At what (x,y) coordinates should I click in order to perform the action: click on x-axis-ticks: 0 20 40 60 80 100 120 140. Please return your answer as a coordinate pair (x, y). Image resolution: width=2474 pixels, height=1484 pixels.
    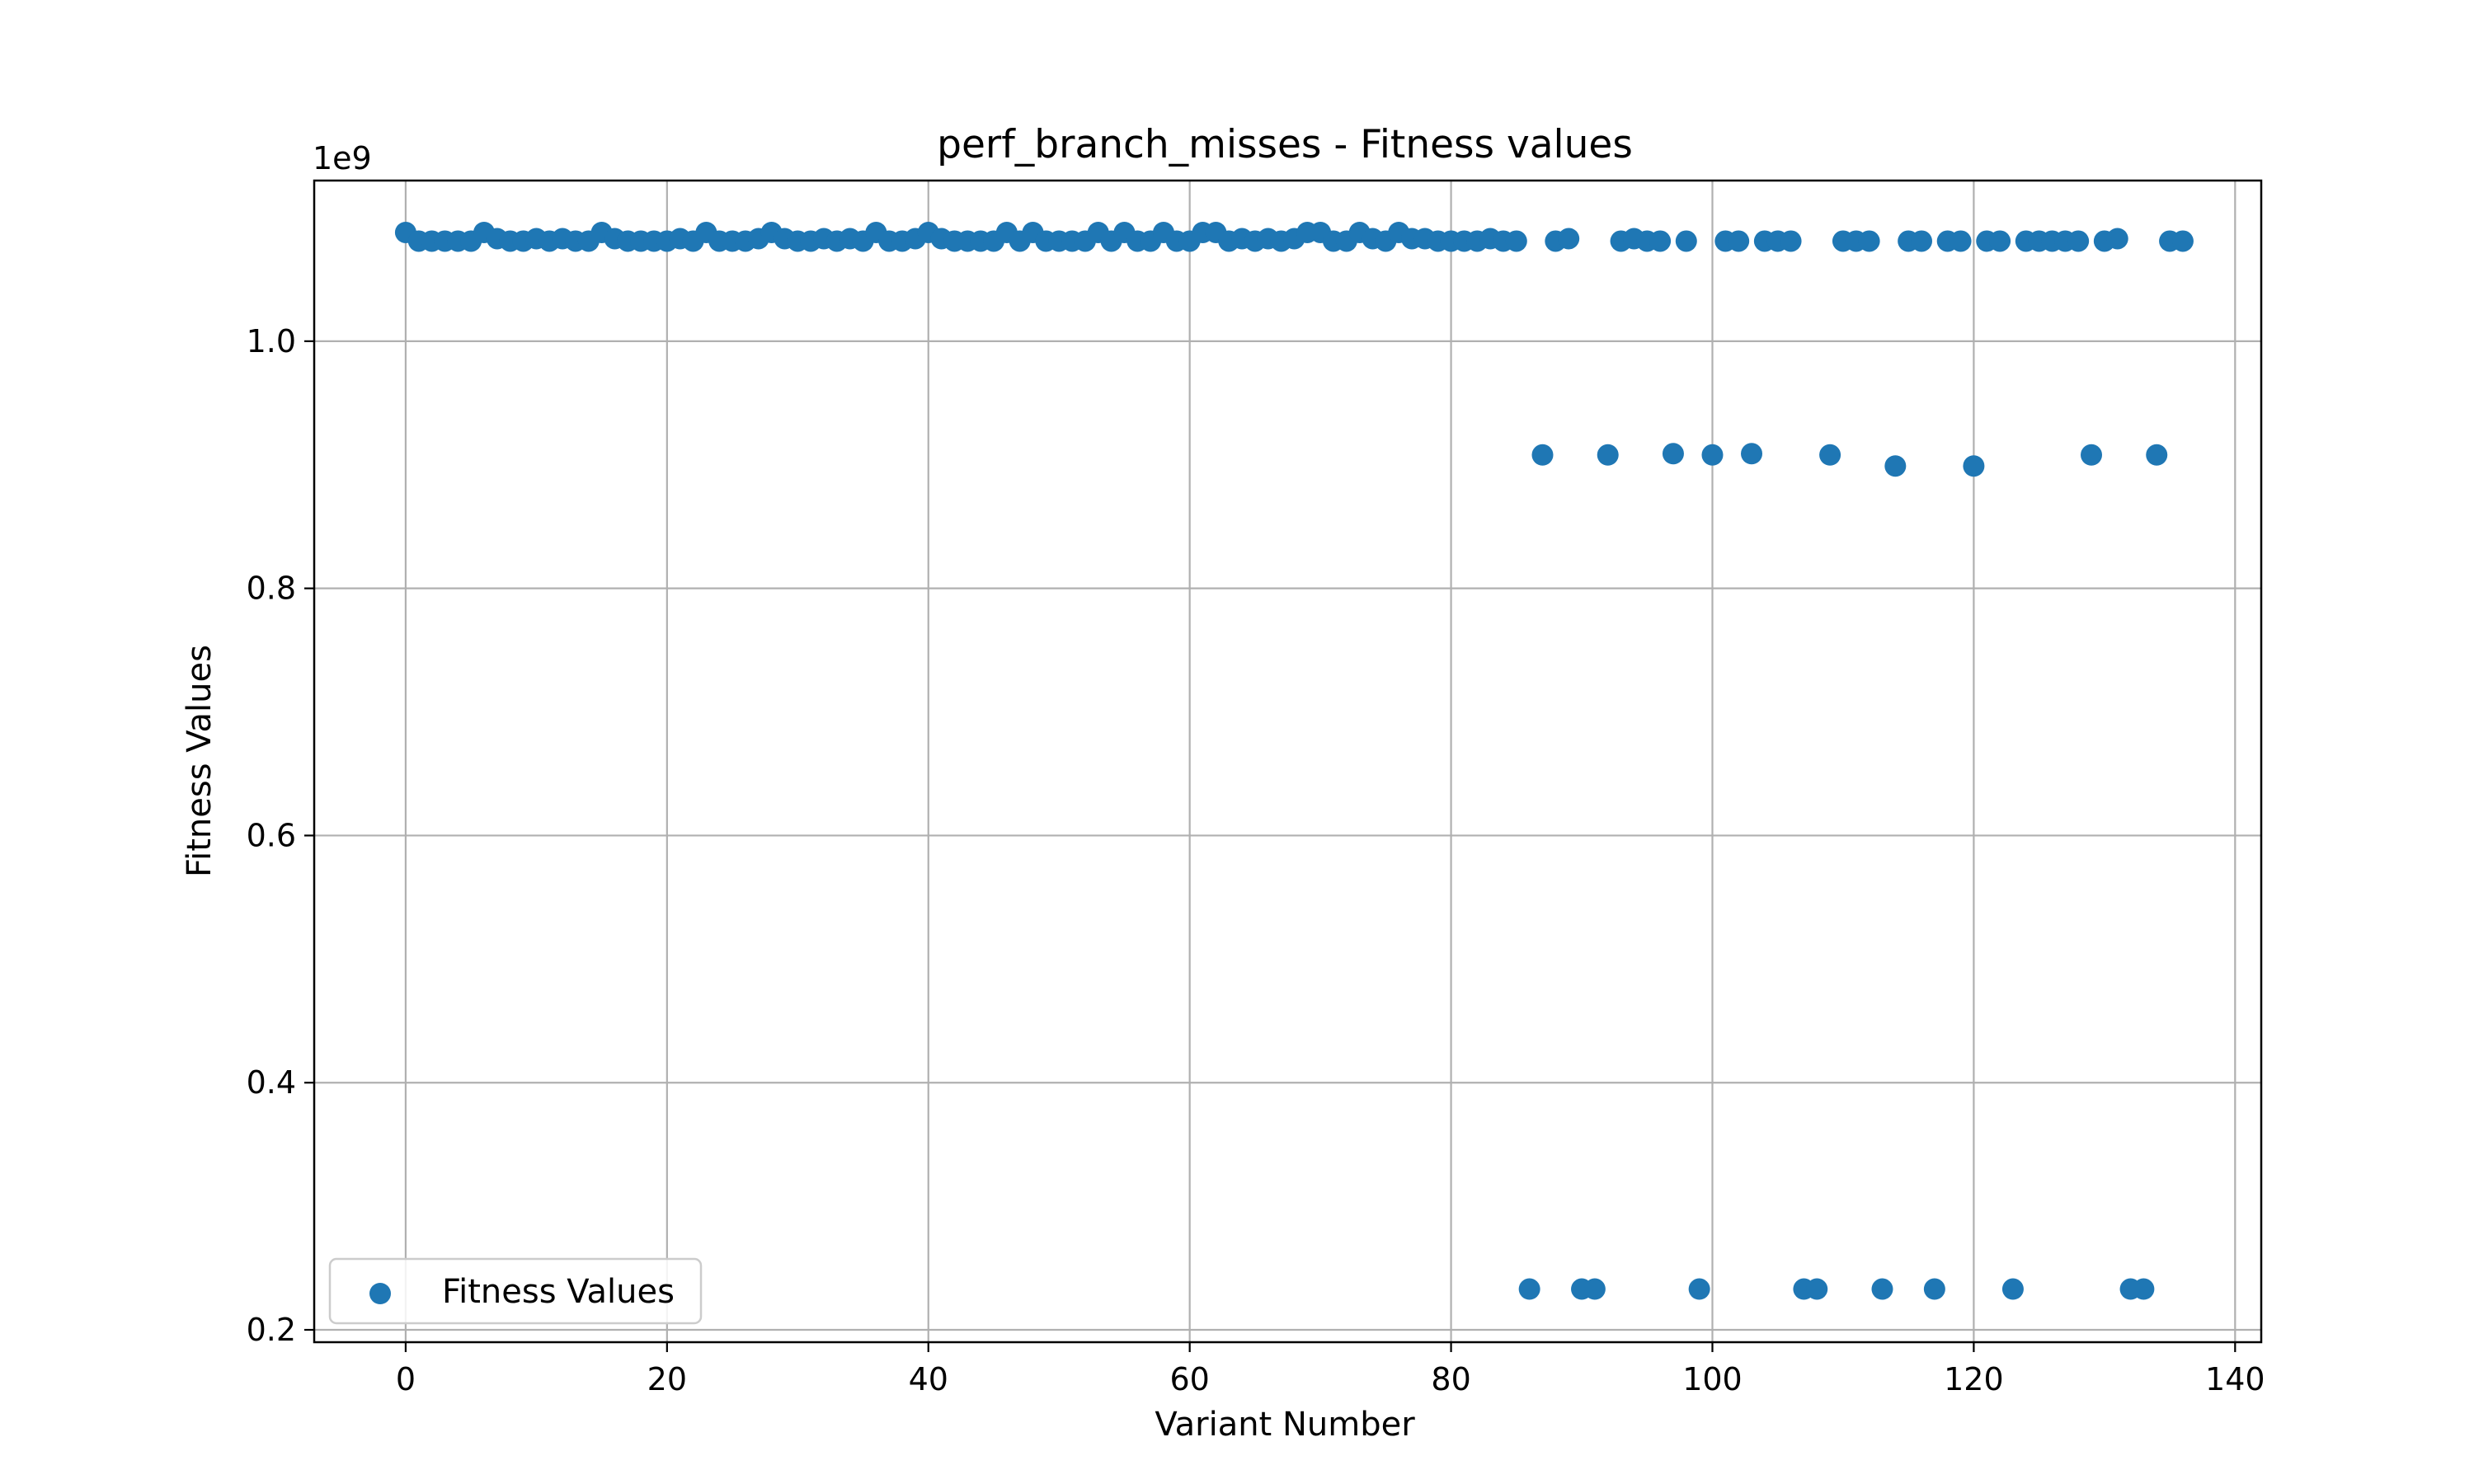
    Looking at the image, I should click on (1330, 1369).